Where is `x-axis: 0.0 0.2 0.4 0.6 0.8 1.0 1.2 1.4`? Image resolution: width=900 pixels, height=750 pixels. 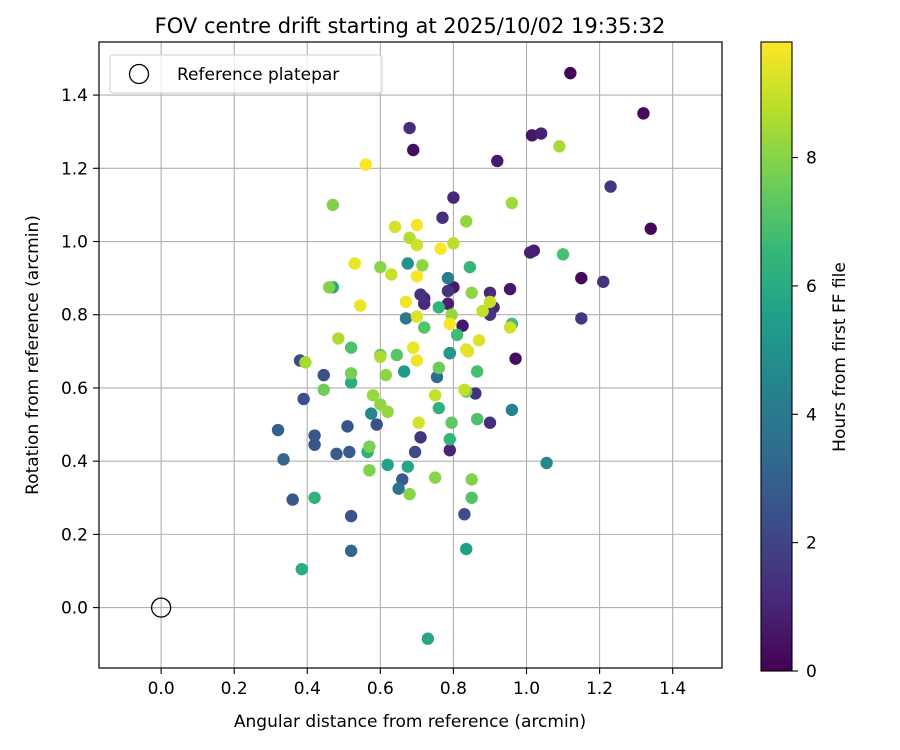
x-axis: 0.0 0.2 0.4 0.6 0.8 1.0 1.2 1.4 is located at coordinates (417, 683).